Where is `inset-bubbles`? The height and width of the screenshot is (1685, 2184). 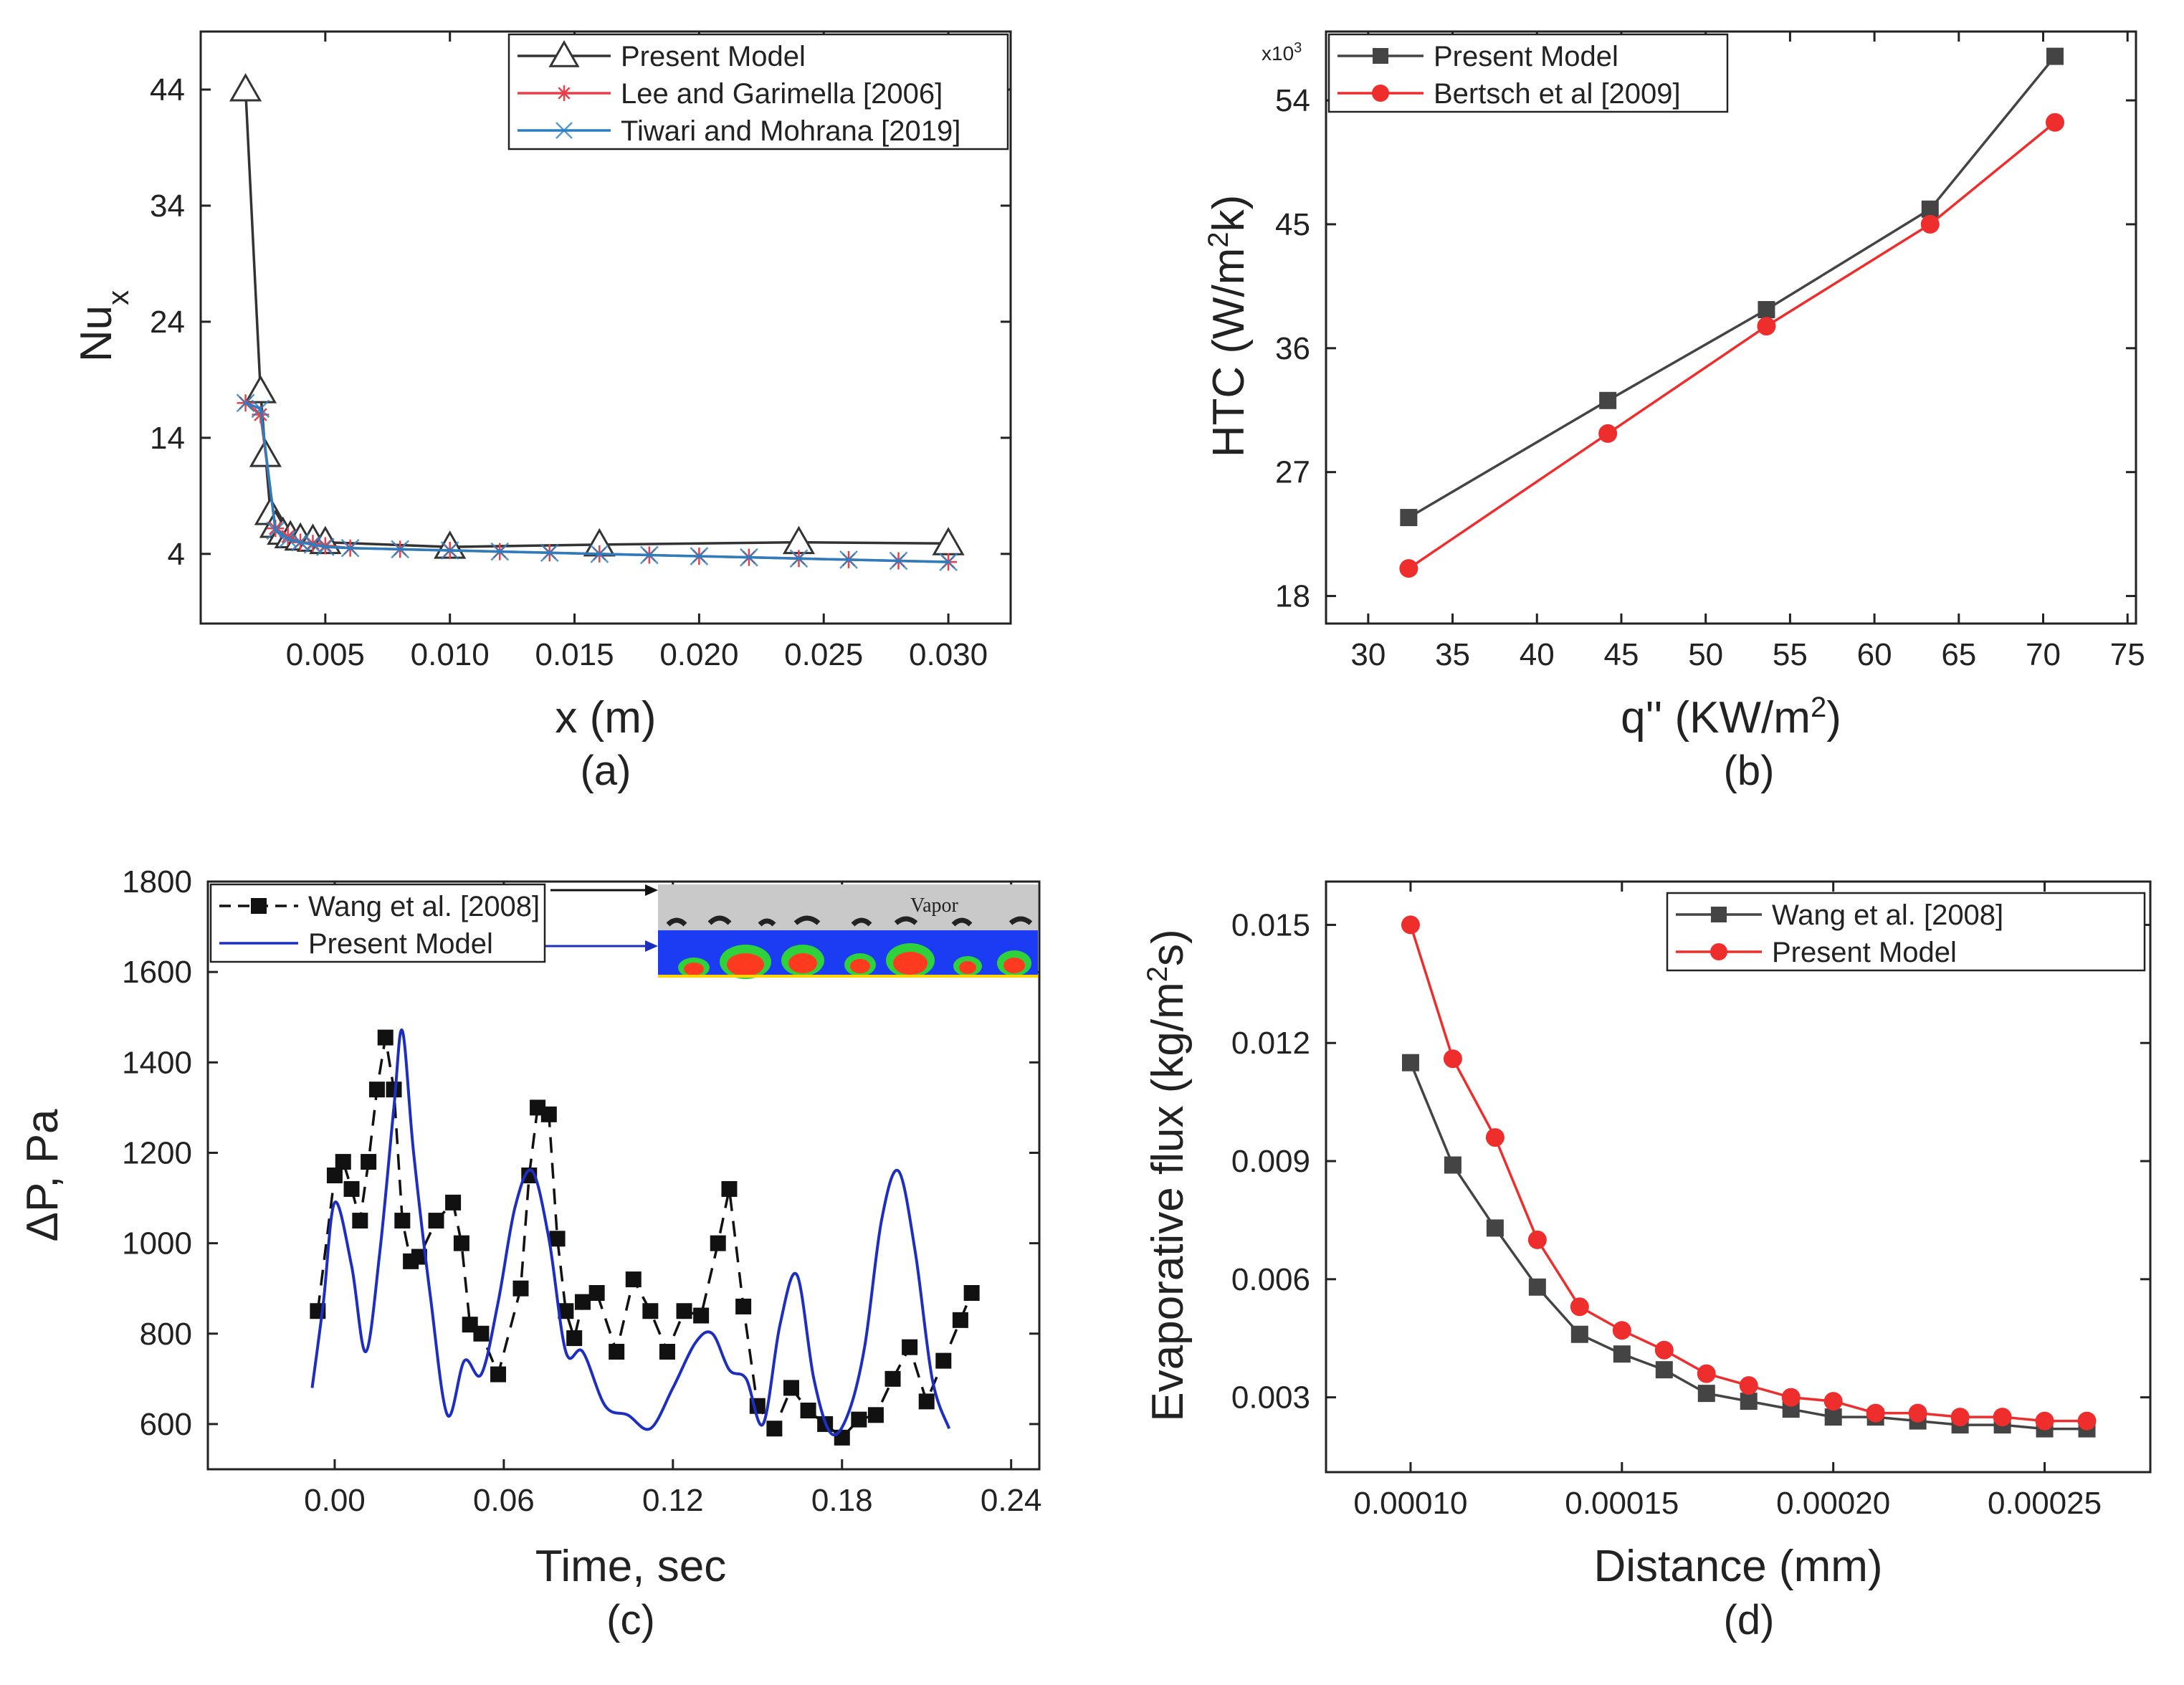
inset-bubbles is located at coordinates (854, 961).